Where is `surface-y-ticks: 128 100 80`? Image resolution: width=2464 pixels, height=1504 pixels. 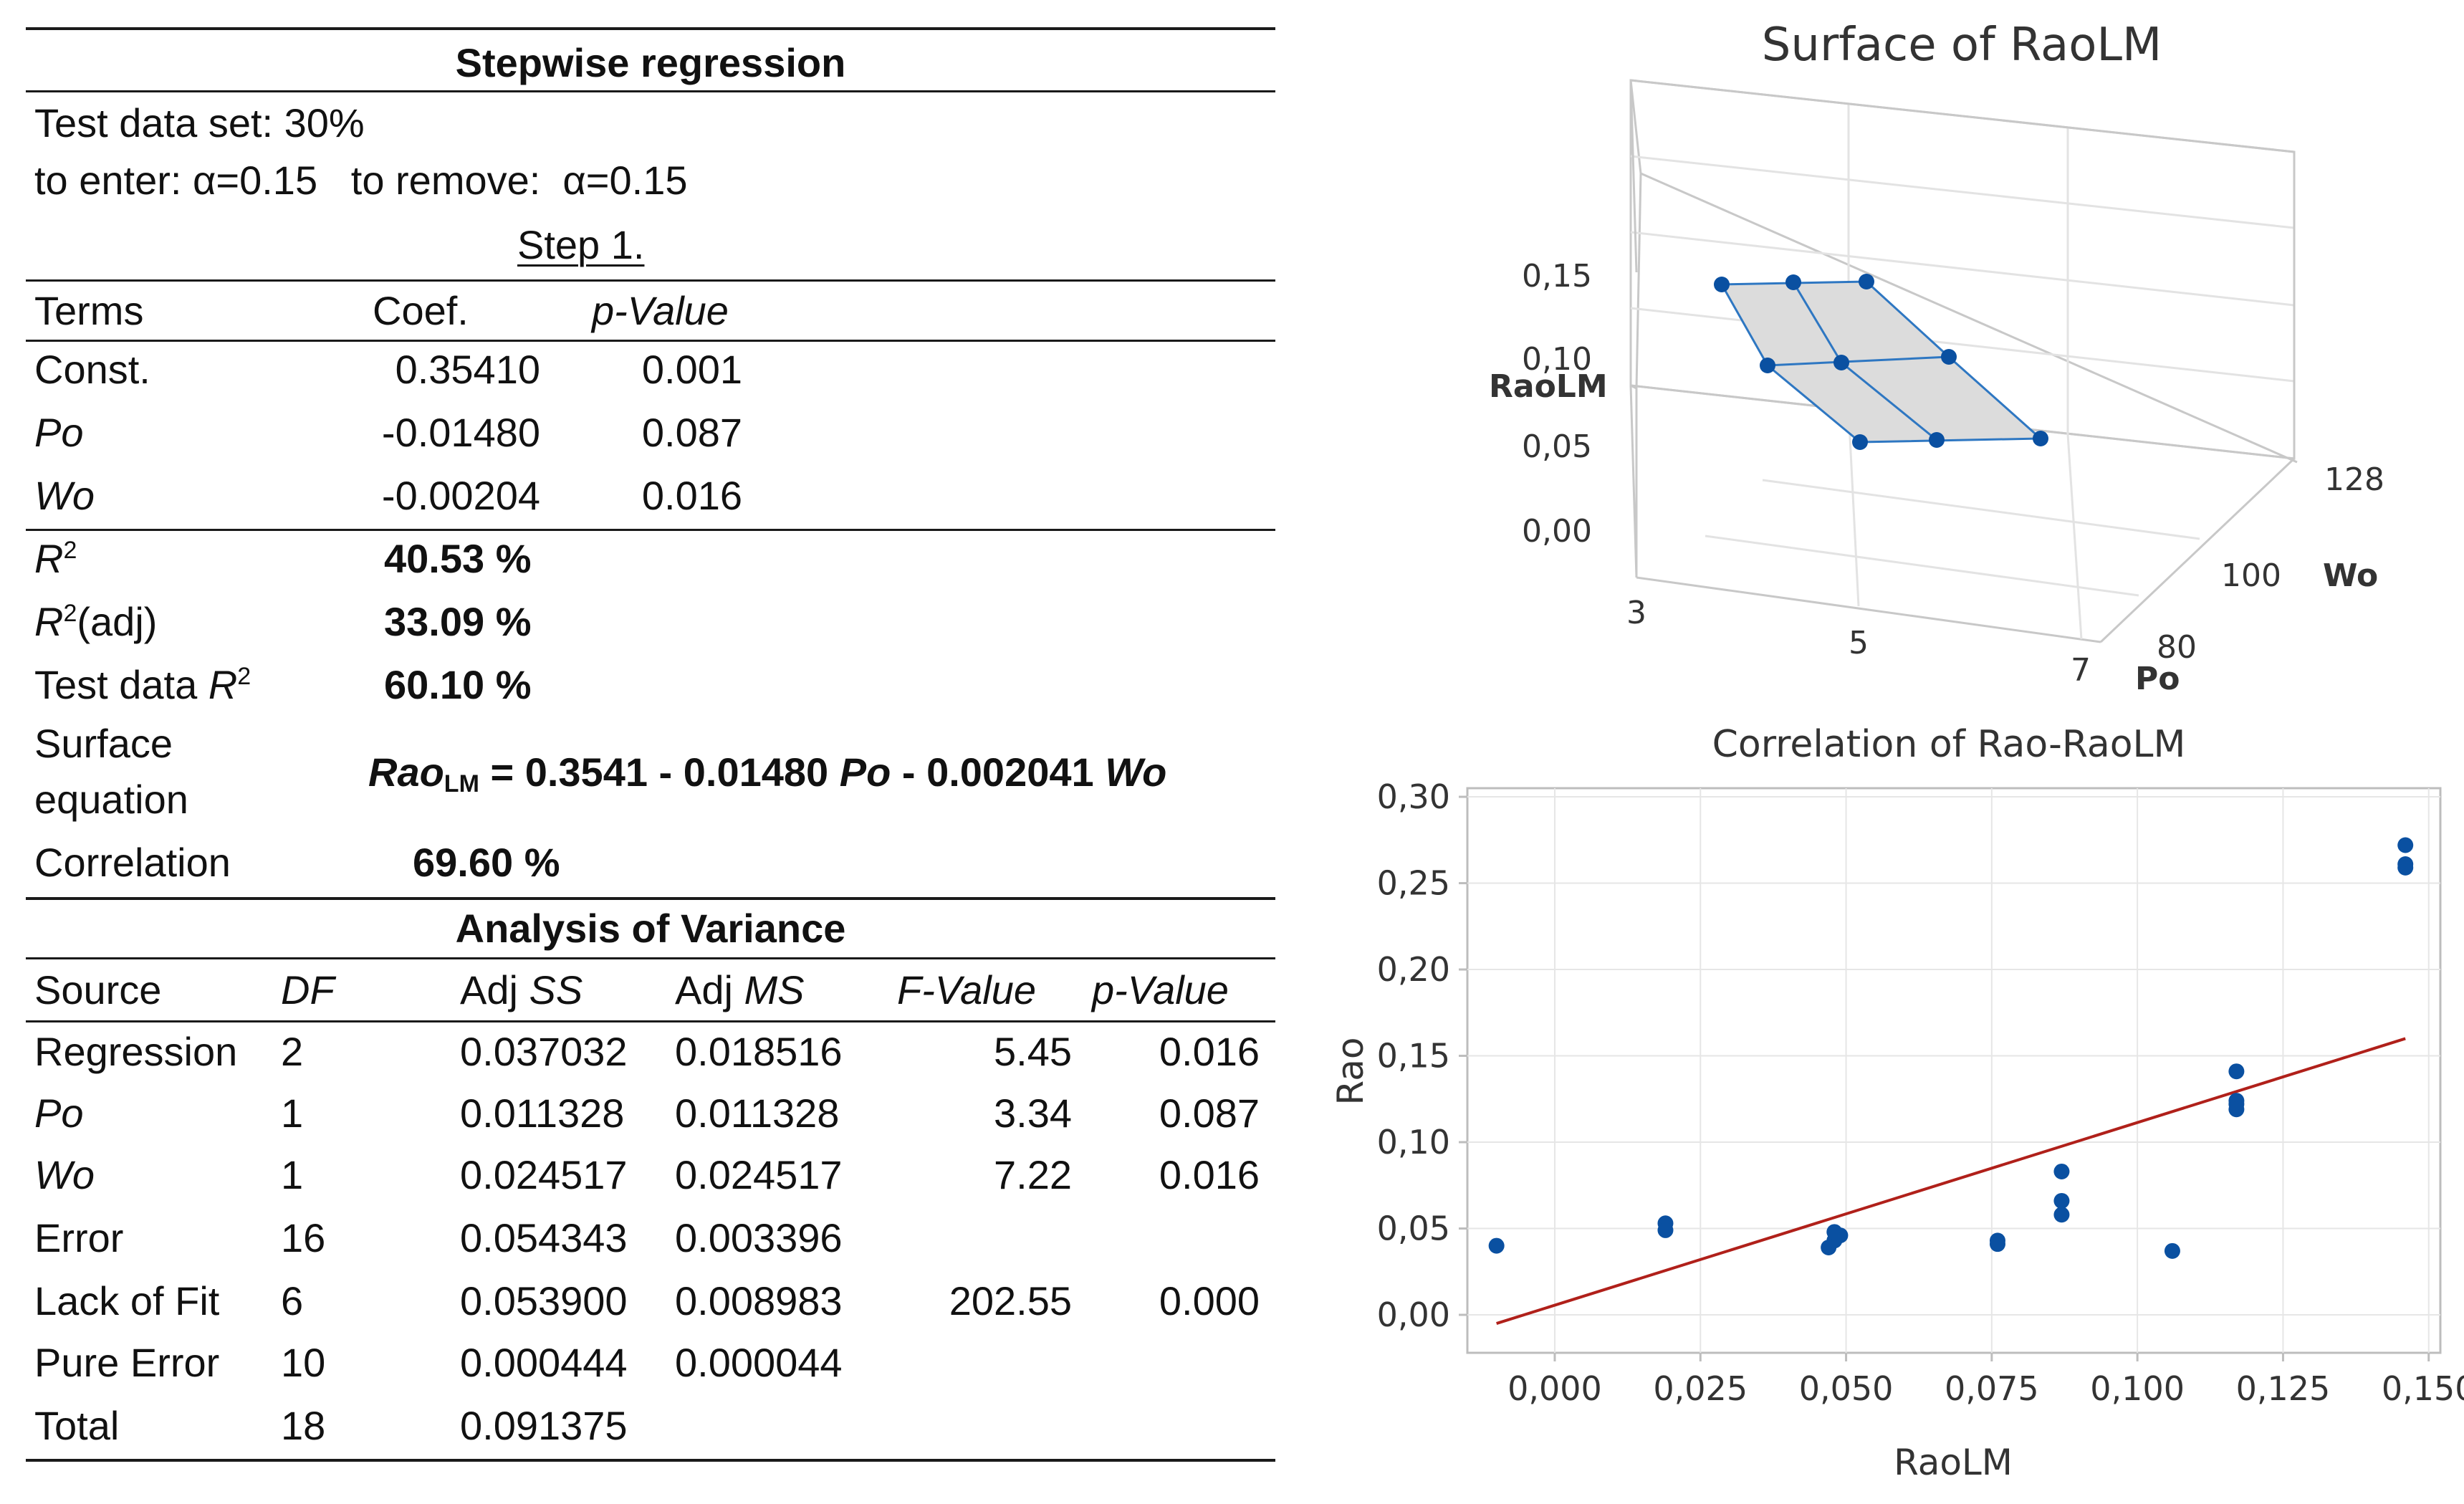 surface-y-ticks: 128 100 80 is located at coordinates (2271, 563).